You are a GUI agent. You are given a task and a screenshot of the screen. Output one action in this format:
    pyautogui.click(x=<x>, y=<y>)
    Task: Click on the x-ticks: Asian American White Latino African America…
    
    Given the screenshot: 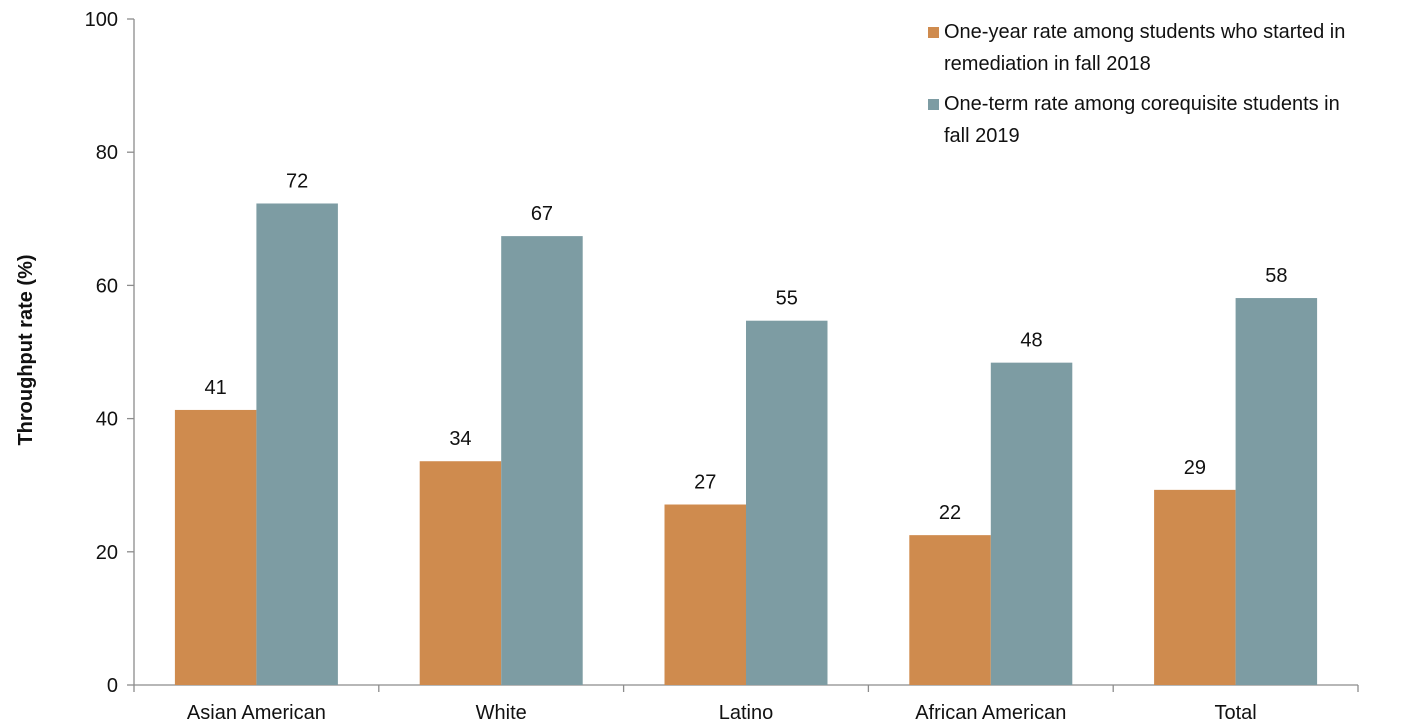 What is the action you would take?
    pyautogui.click(x=746, y=703)
    